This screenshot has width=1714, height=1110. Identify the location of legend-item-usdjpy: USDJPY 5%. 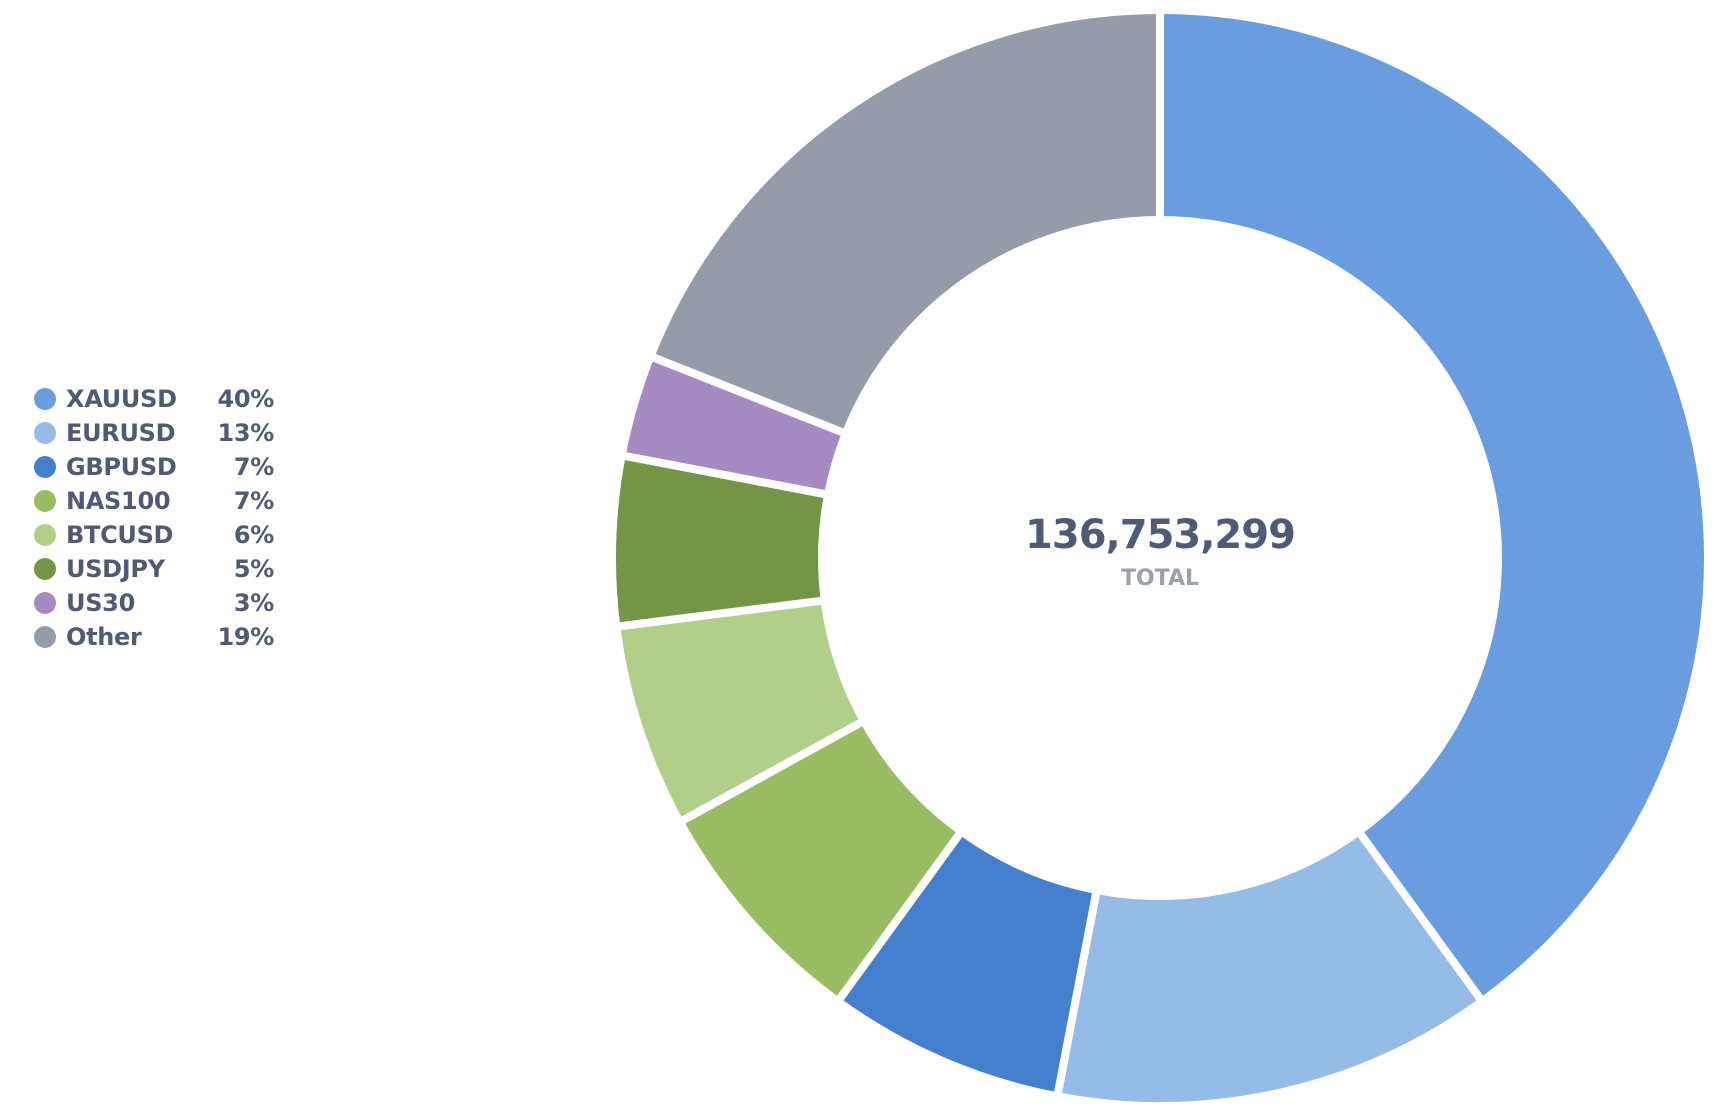
(154, 569).